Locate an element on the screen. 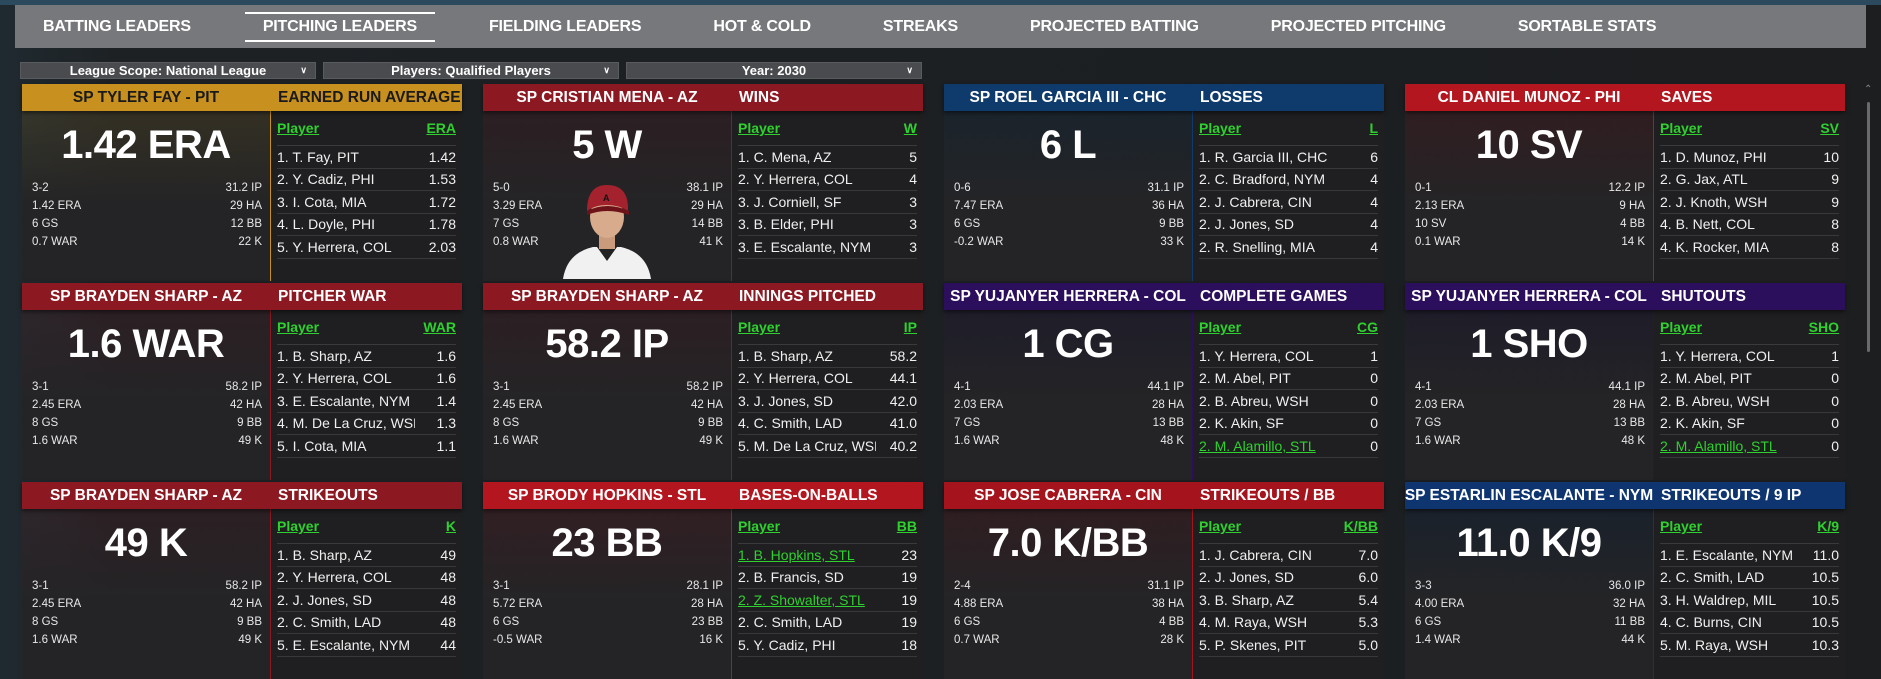 This screenshot has height=679, width=1881. player-link: 2. B. Abreu, WSH is located at coordinates (1254, 400).